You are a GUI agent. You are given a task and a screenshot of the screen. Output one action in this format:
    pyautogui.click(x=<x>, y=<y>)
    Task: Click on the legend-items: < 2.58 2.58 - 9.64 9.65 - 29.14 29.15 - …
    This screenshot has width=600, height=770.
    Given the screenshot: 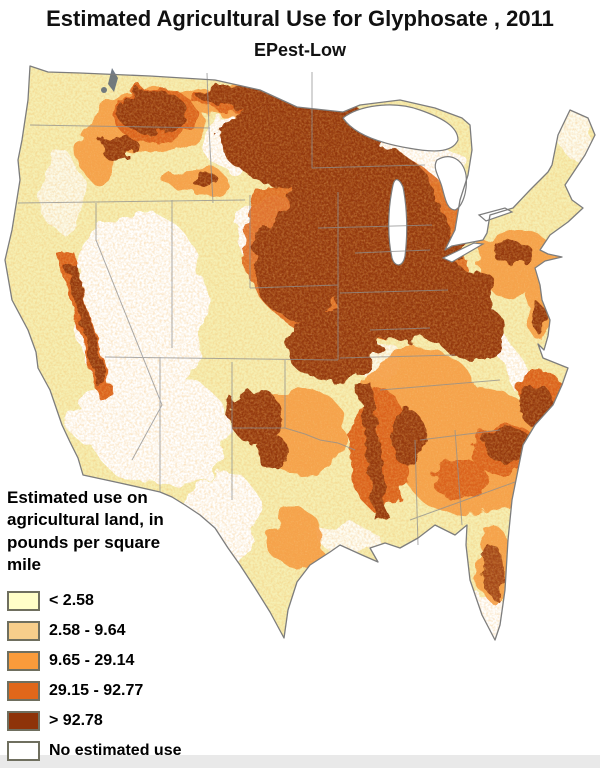 What is the action you would take?
    pyautogui.click(x=102, y=676)
    